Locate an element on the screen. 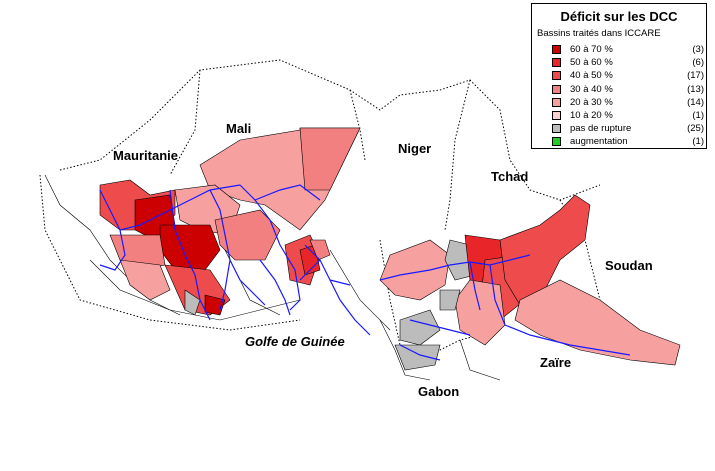  legend-item: 30 à 40 % (13) is located at coordinates (628, 89).